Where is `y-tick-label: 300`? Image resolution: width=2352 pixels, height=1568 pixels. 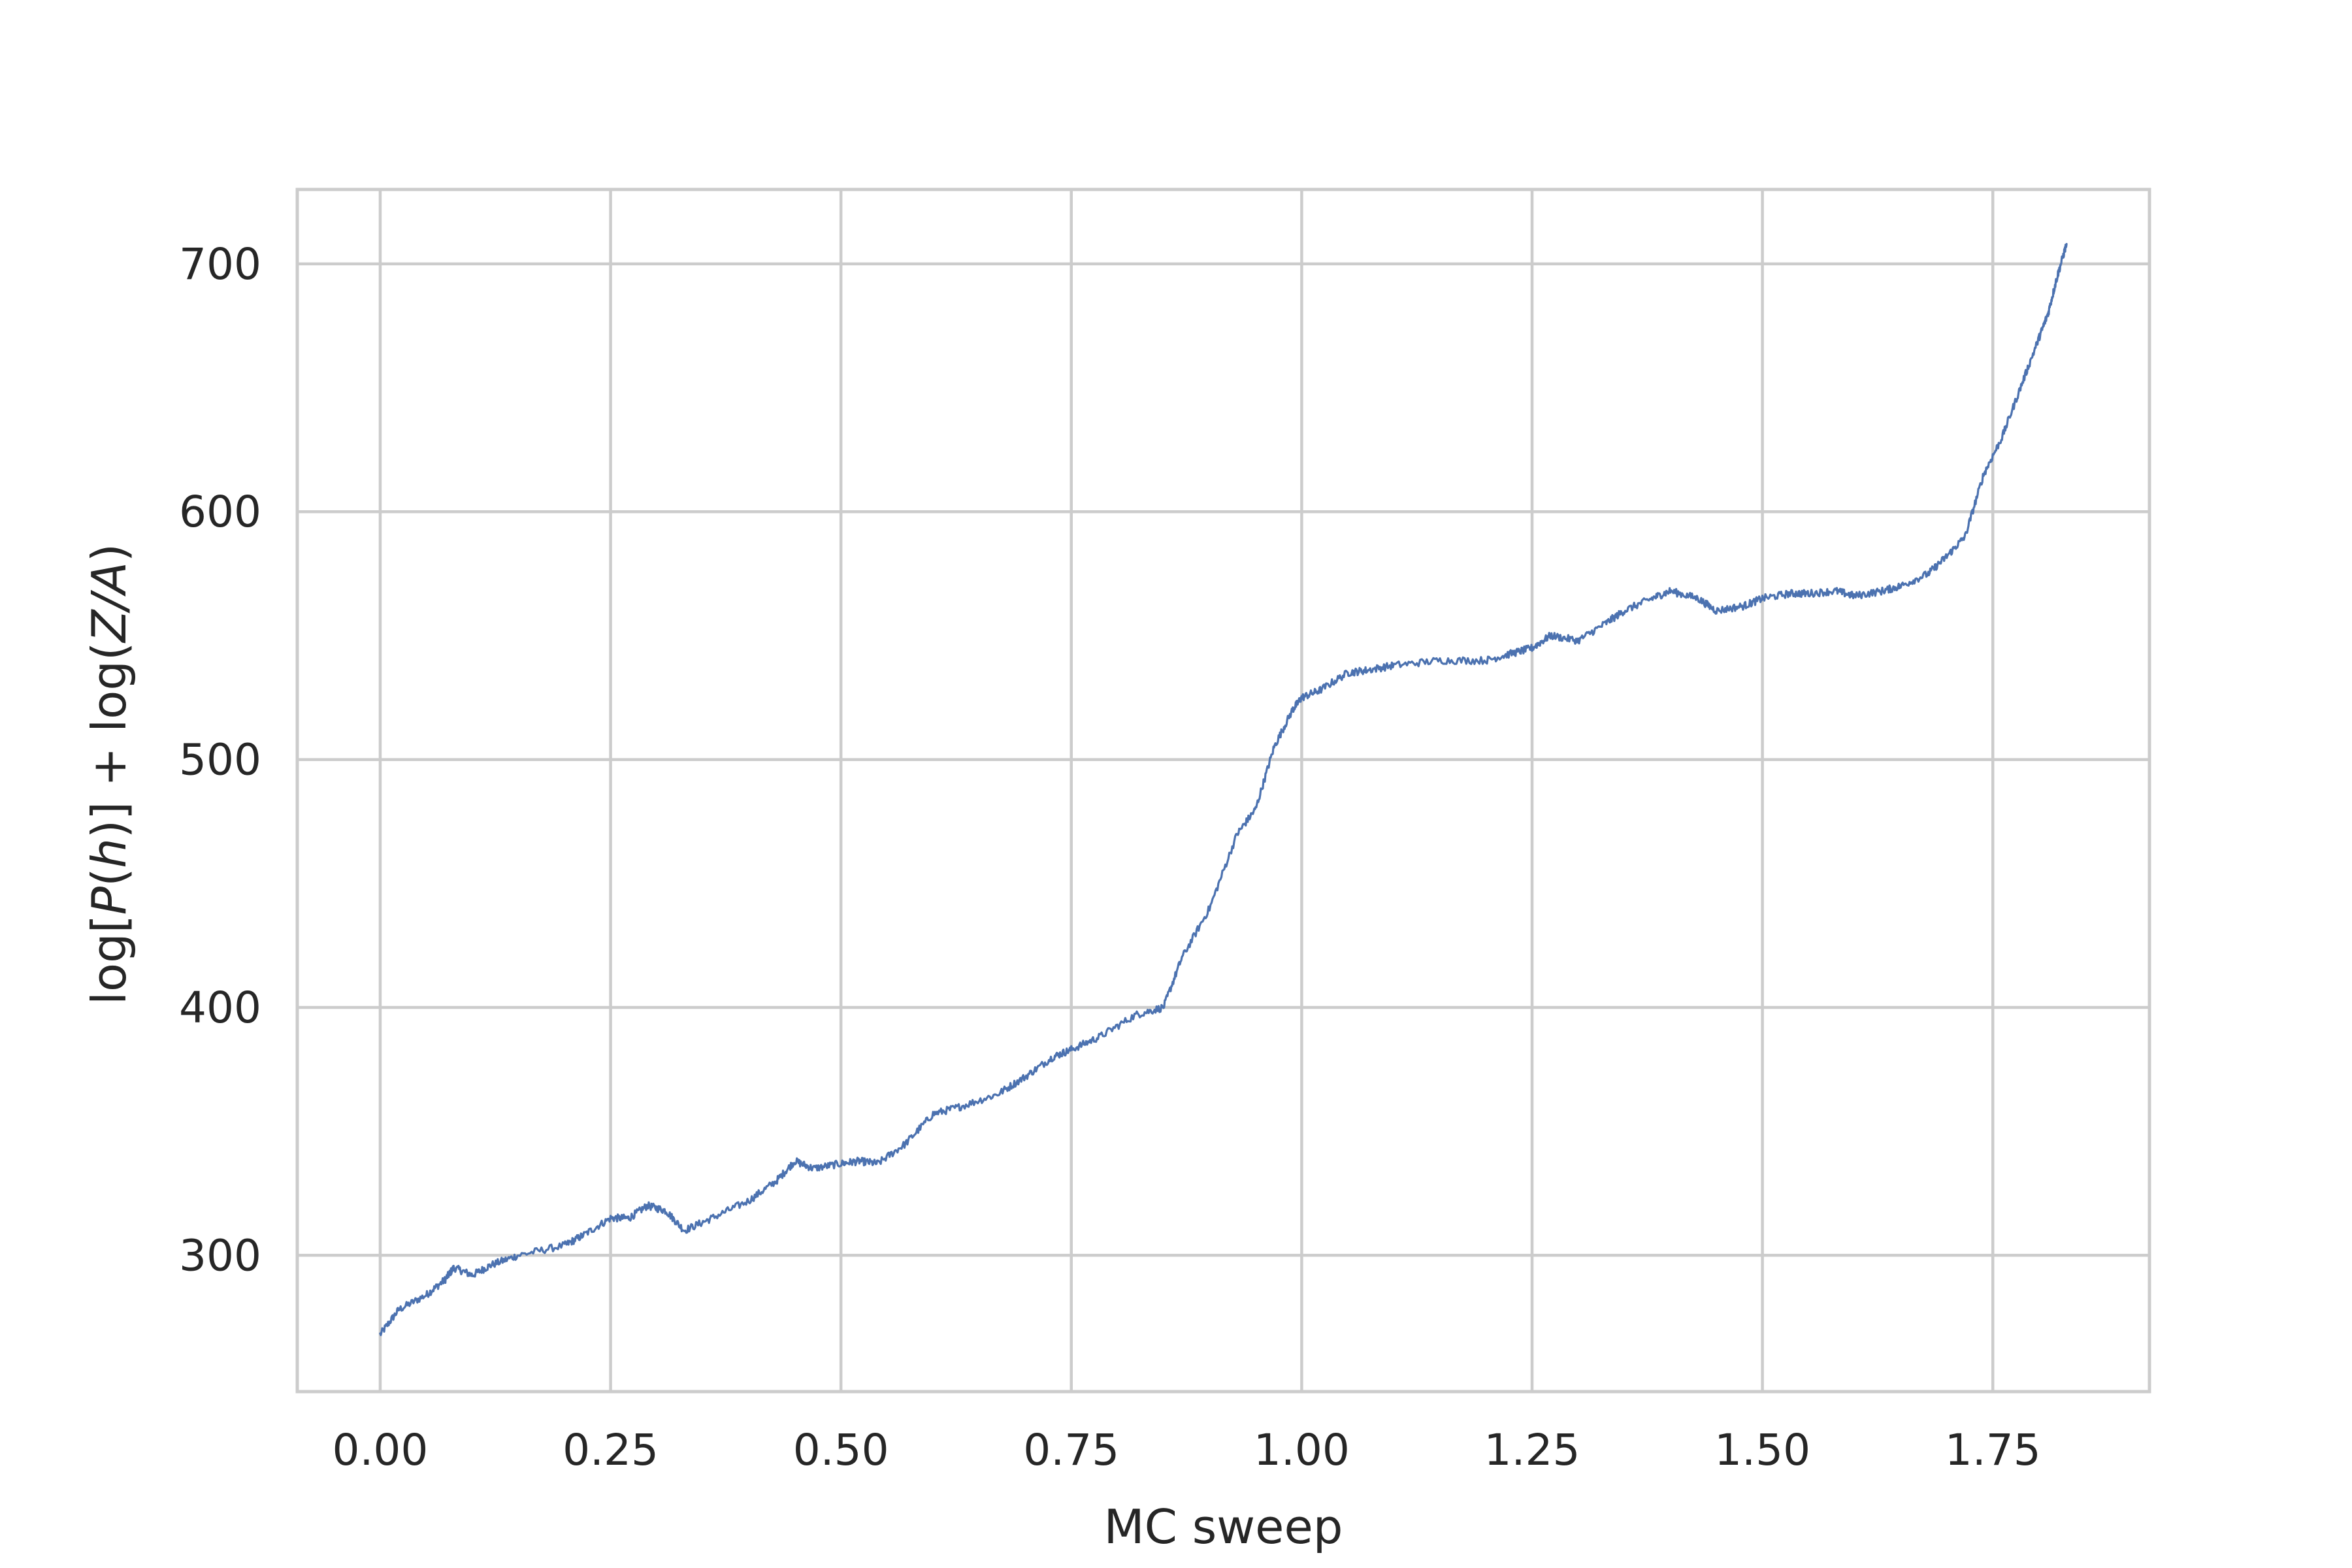 y-tick-label: 300 is located at coordinates (220, 1255).